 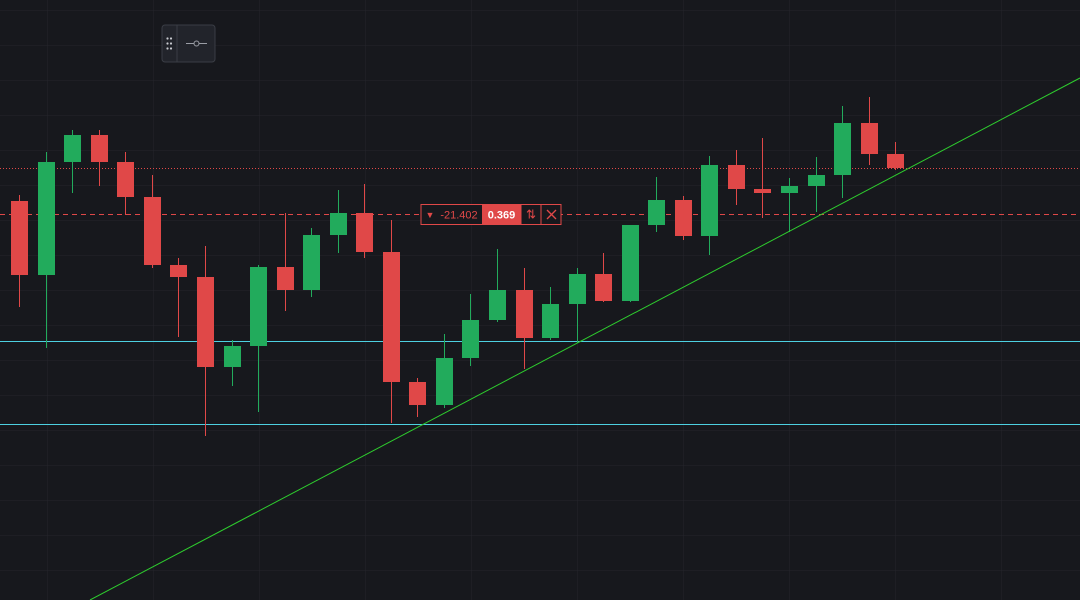 I want to click on quantity-box, so click(x=501, y=214).